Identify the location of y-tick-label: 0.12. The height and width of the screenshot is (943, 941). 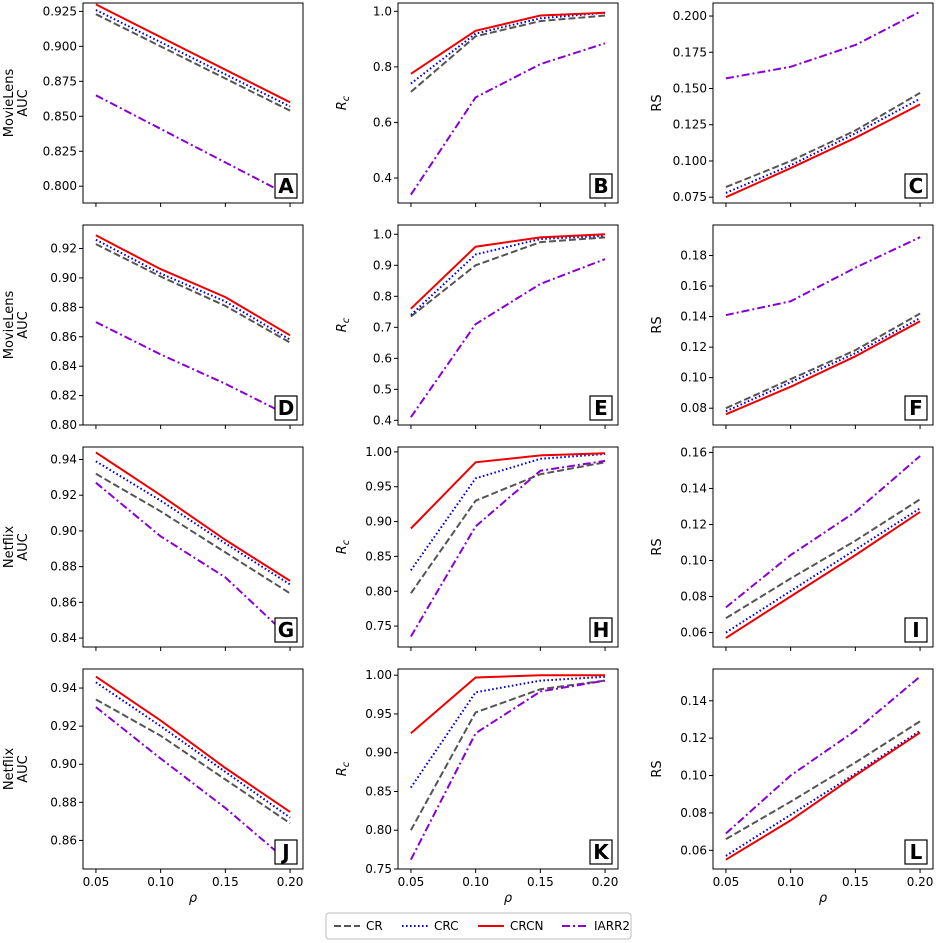
(693, 524).